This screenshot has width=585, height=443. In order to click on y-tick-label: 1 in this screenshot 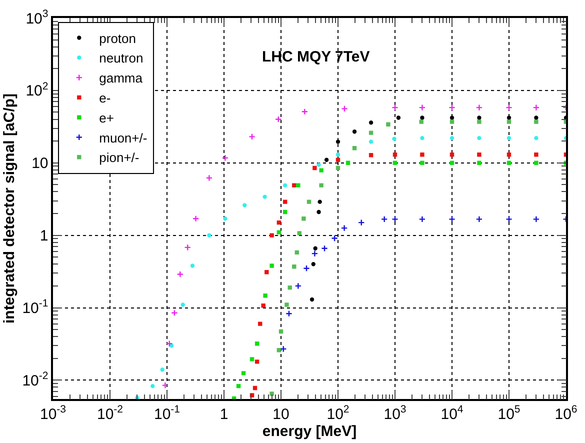, I will do `click(44, 236)`.